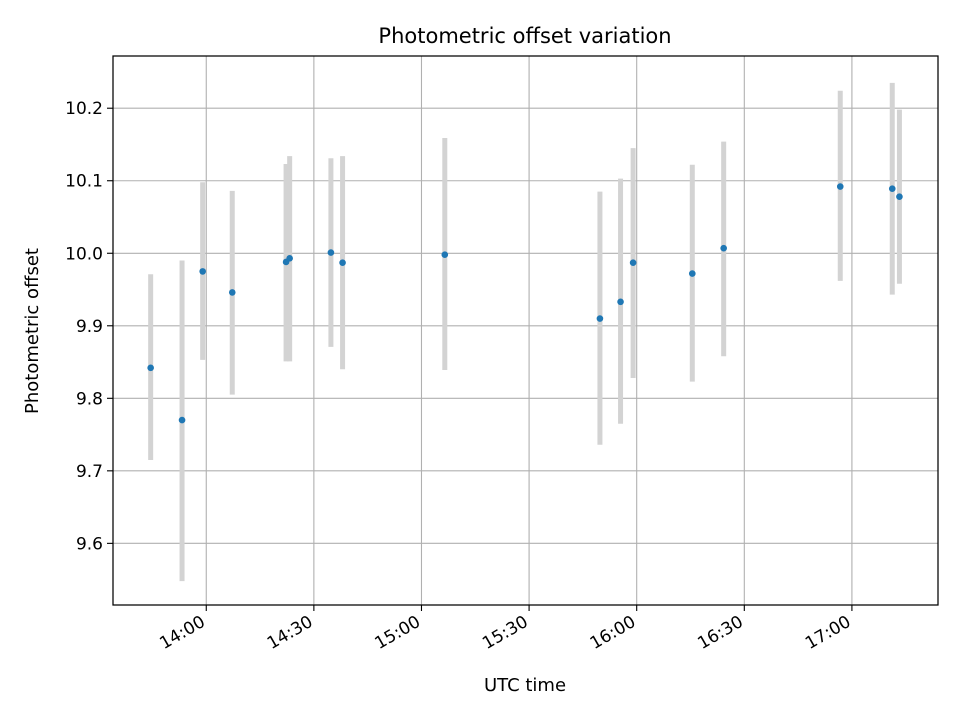  I want to click on y-tick-label: 10.0, so click(84, 254).